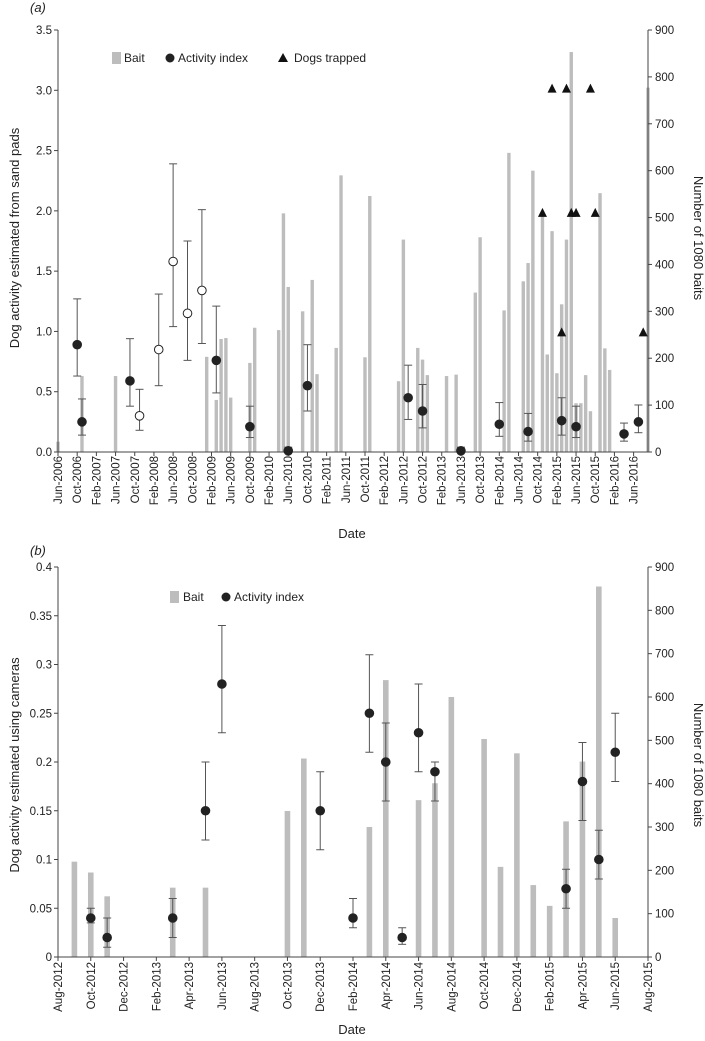 This screenshot has height=1041, width=705. Describe the element at coordinates (213, 58) in the screenshot. I see `legend-activity-label: Activity index` at that location.